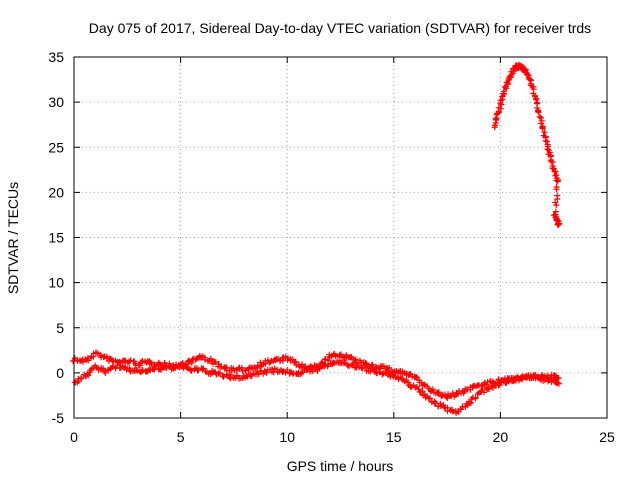 This screenshot has width=640, height=480. I want to click on x-tick-label: 15, so click(394, 437).